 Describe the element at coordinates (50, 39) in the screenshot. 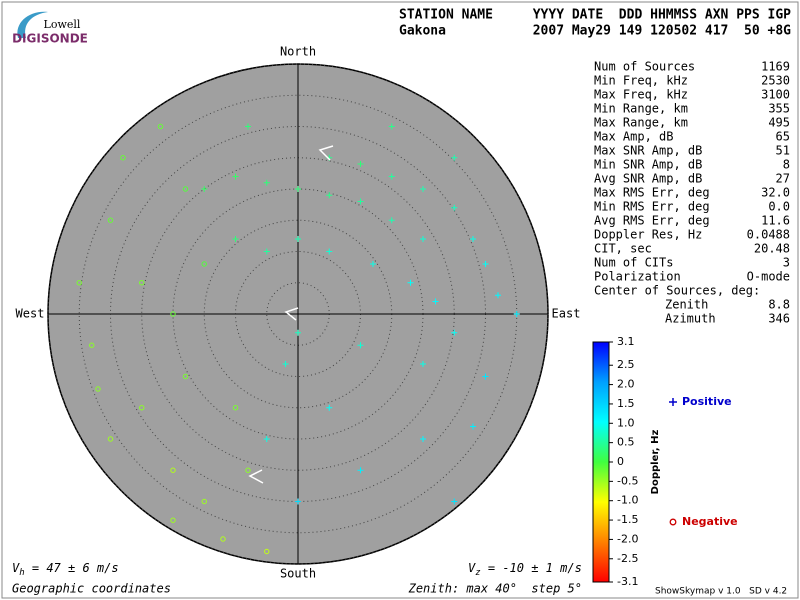

I see `logo-bottom: DIGISONDE` at that location.